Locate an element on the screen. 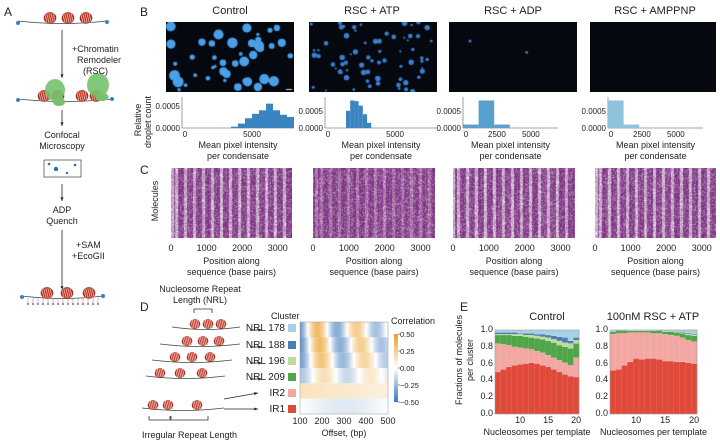  dna-strand is located at coordinates (185, 377).